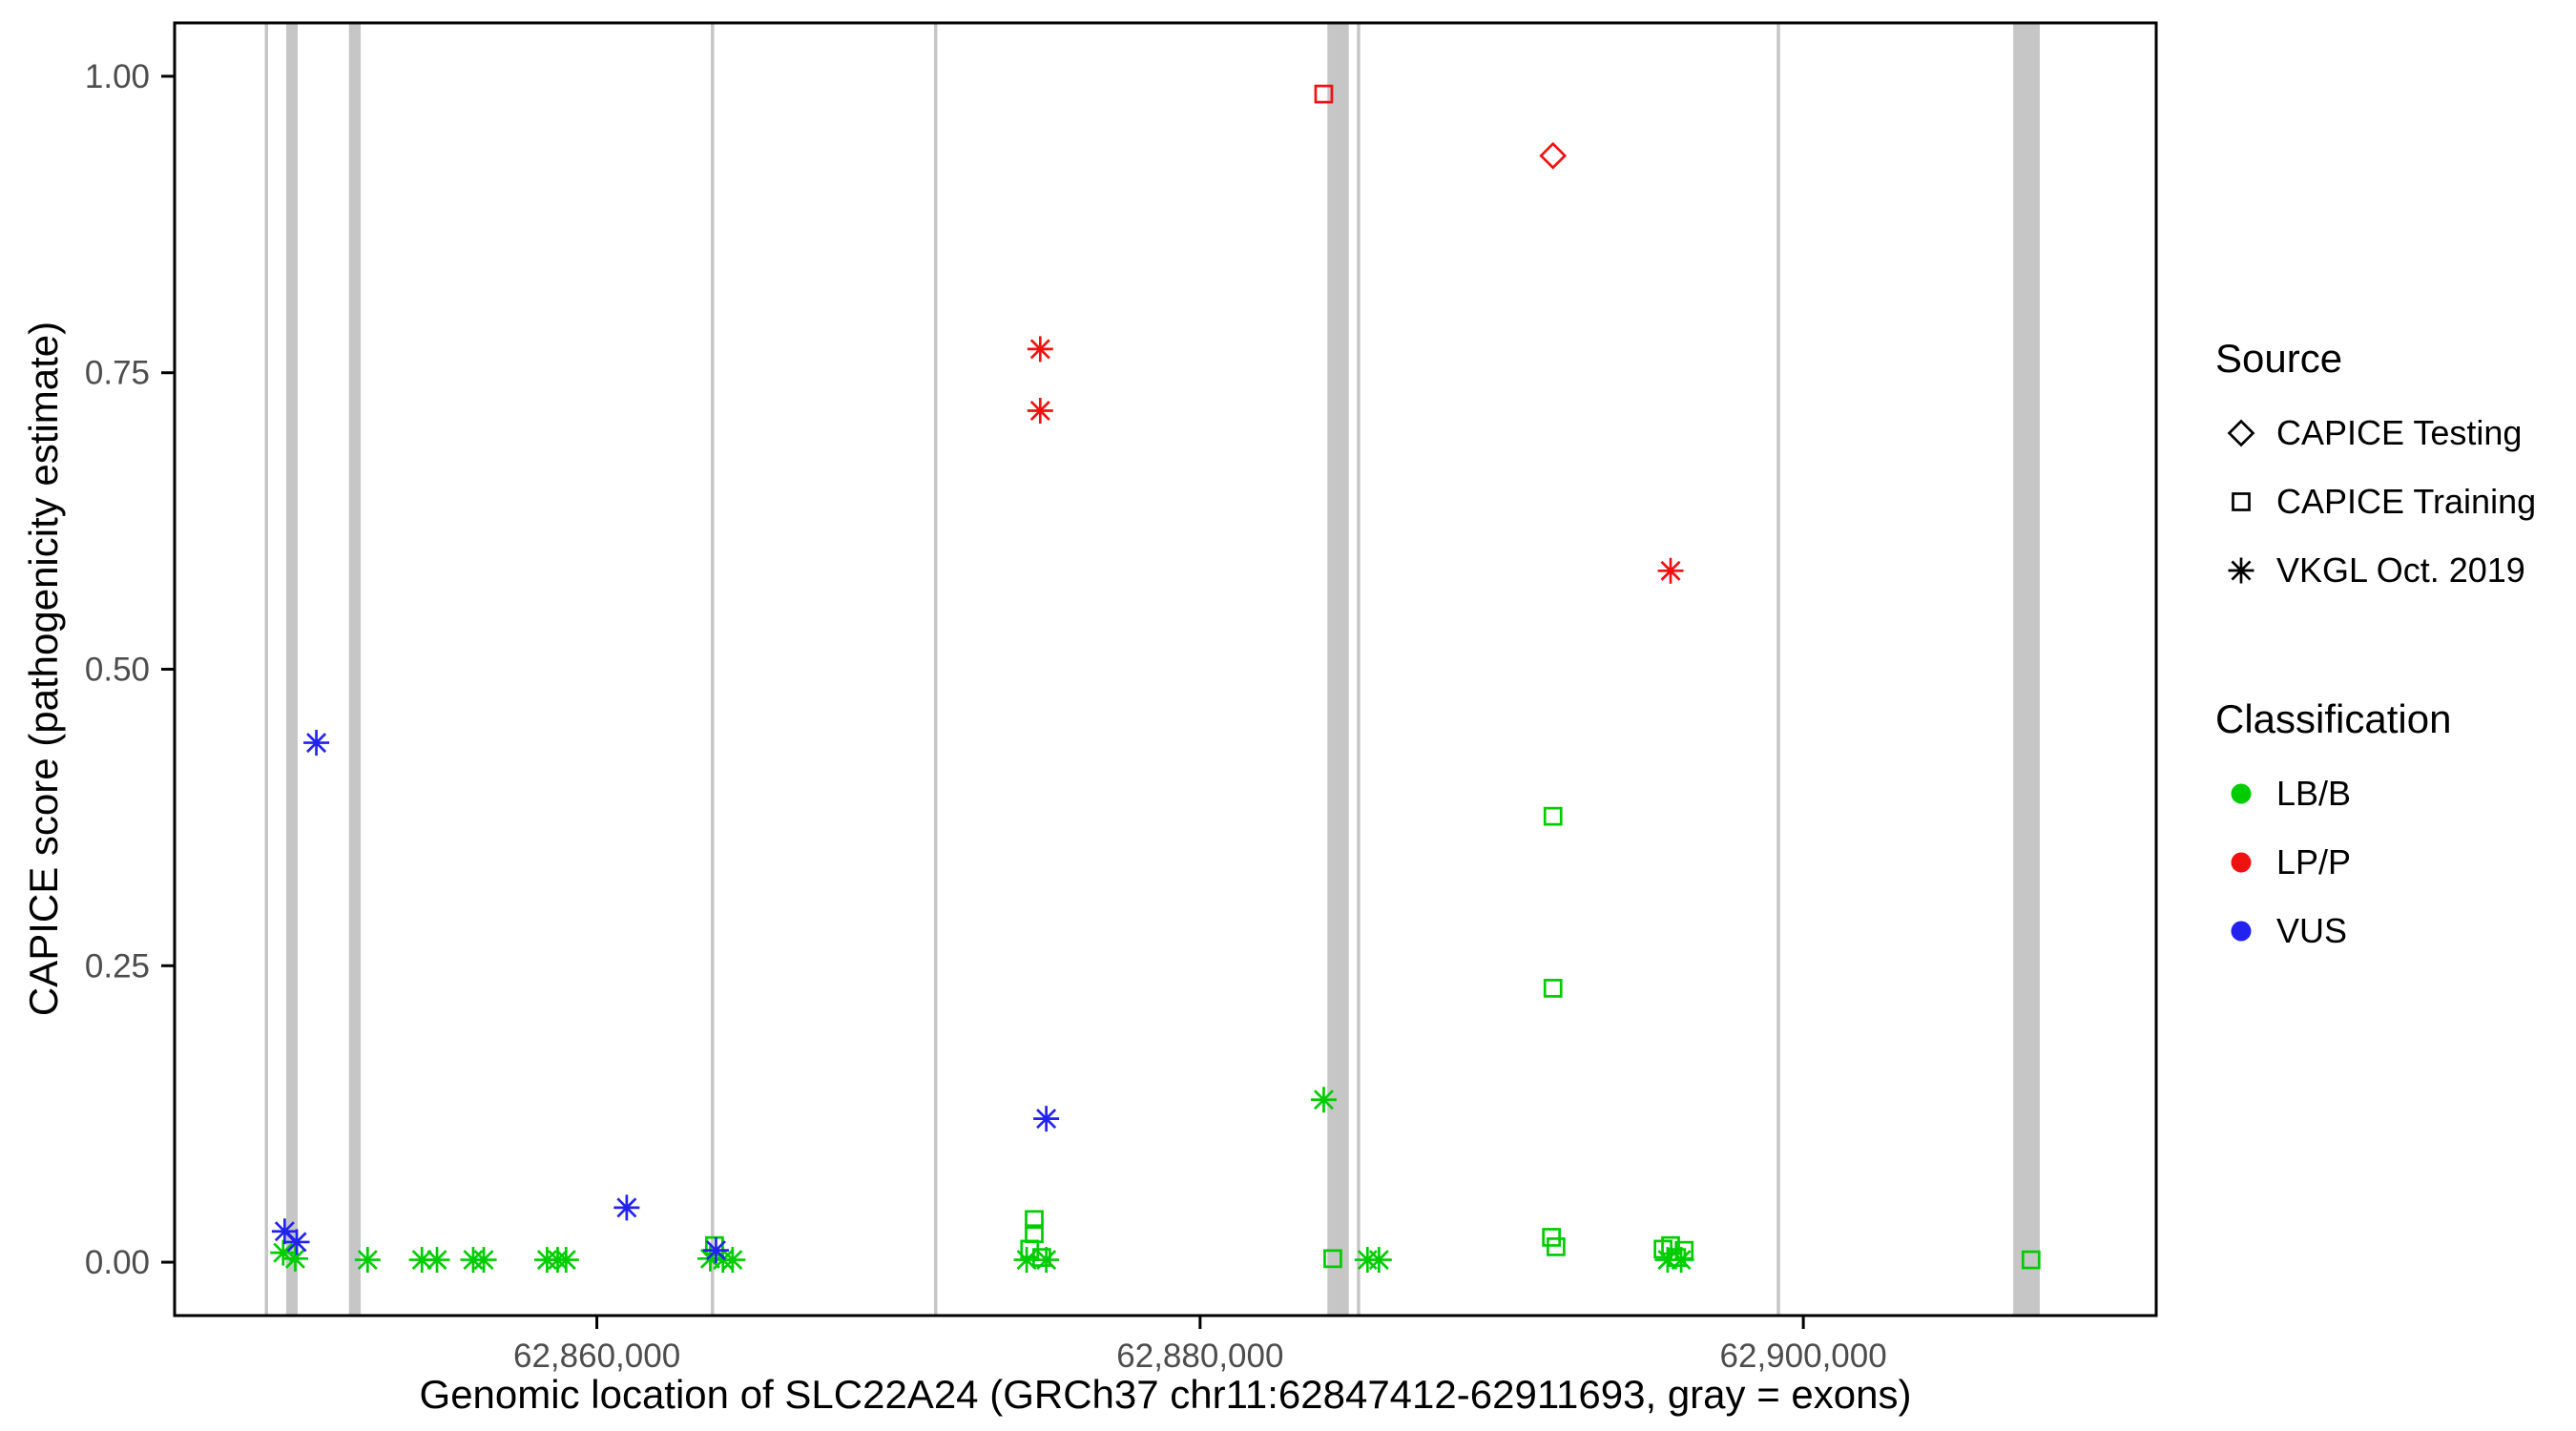 The height and width of the screenshot is (1431, 2576). I want to click on legend-item-classification: LB/B, so click(2375, 793).